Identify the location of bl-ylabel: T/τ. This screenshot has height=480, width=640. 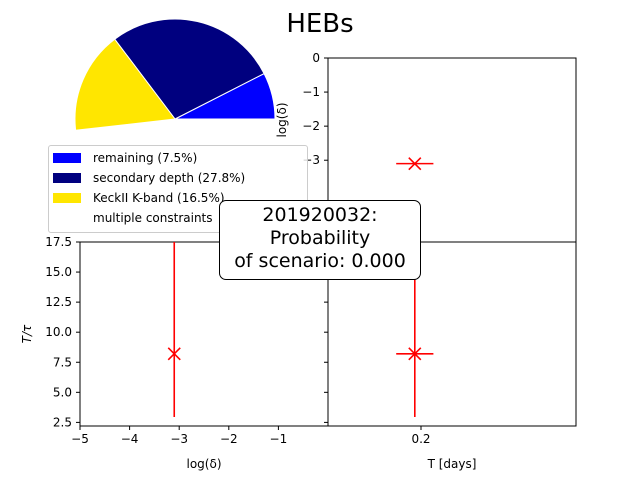
(27, 333).